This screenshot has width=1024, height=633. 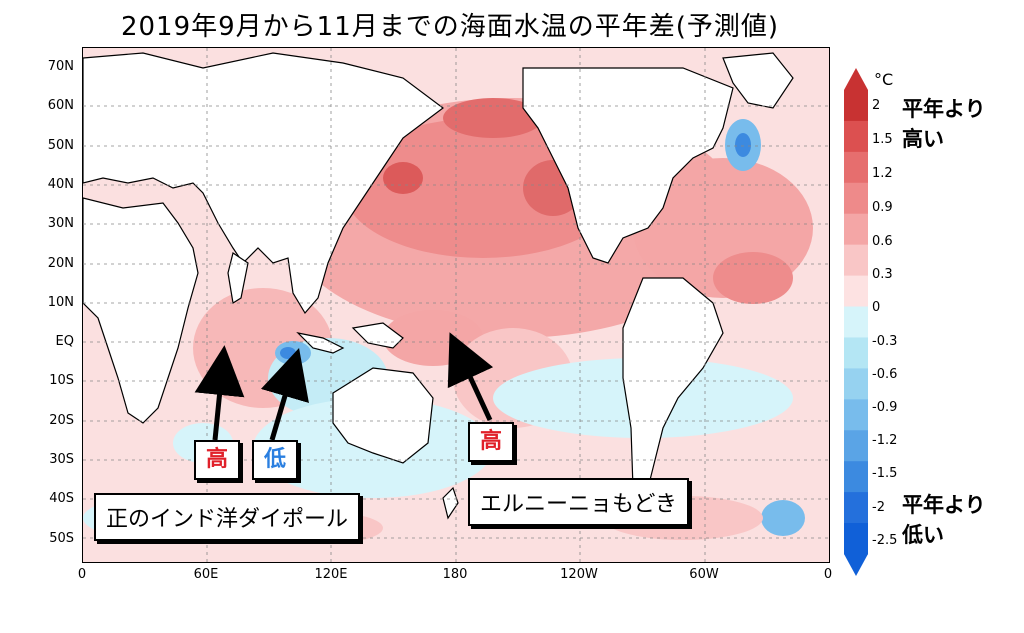 I want to click on tag-indian-low: 低, so click(x=275, y=460).